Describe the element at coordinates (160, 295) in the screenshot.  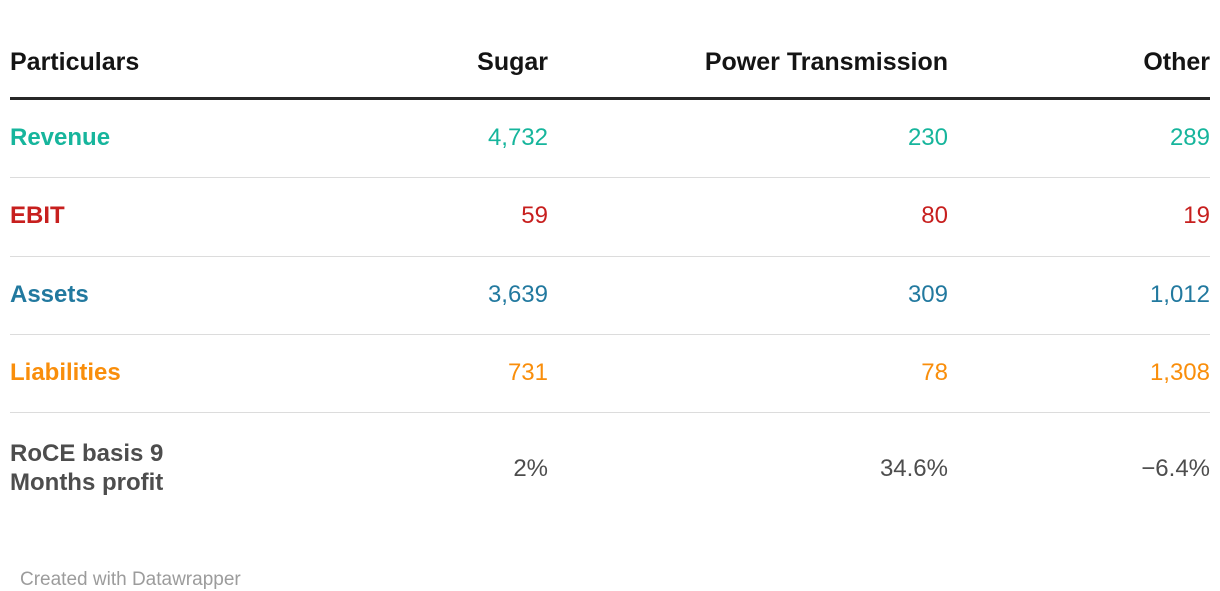
I see `row-label: Assets` at that location.